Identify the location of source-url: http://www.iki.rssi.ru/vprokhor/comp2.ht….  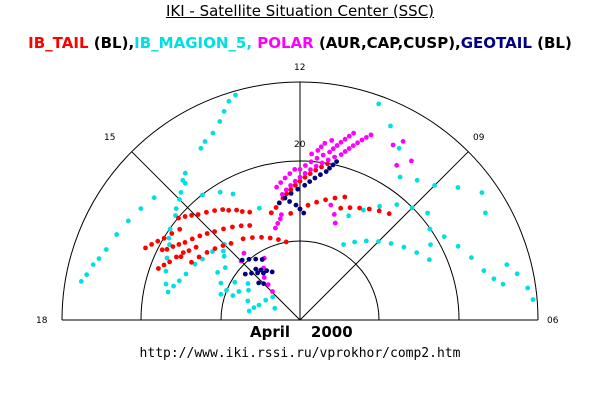
(300, 353).